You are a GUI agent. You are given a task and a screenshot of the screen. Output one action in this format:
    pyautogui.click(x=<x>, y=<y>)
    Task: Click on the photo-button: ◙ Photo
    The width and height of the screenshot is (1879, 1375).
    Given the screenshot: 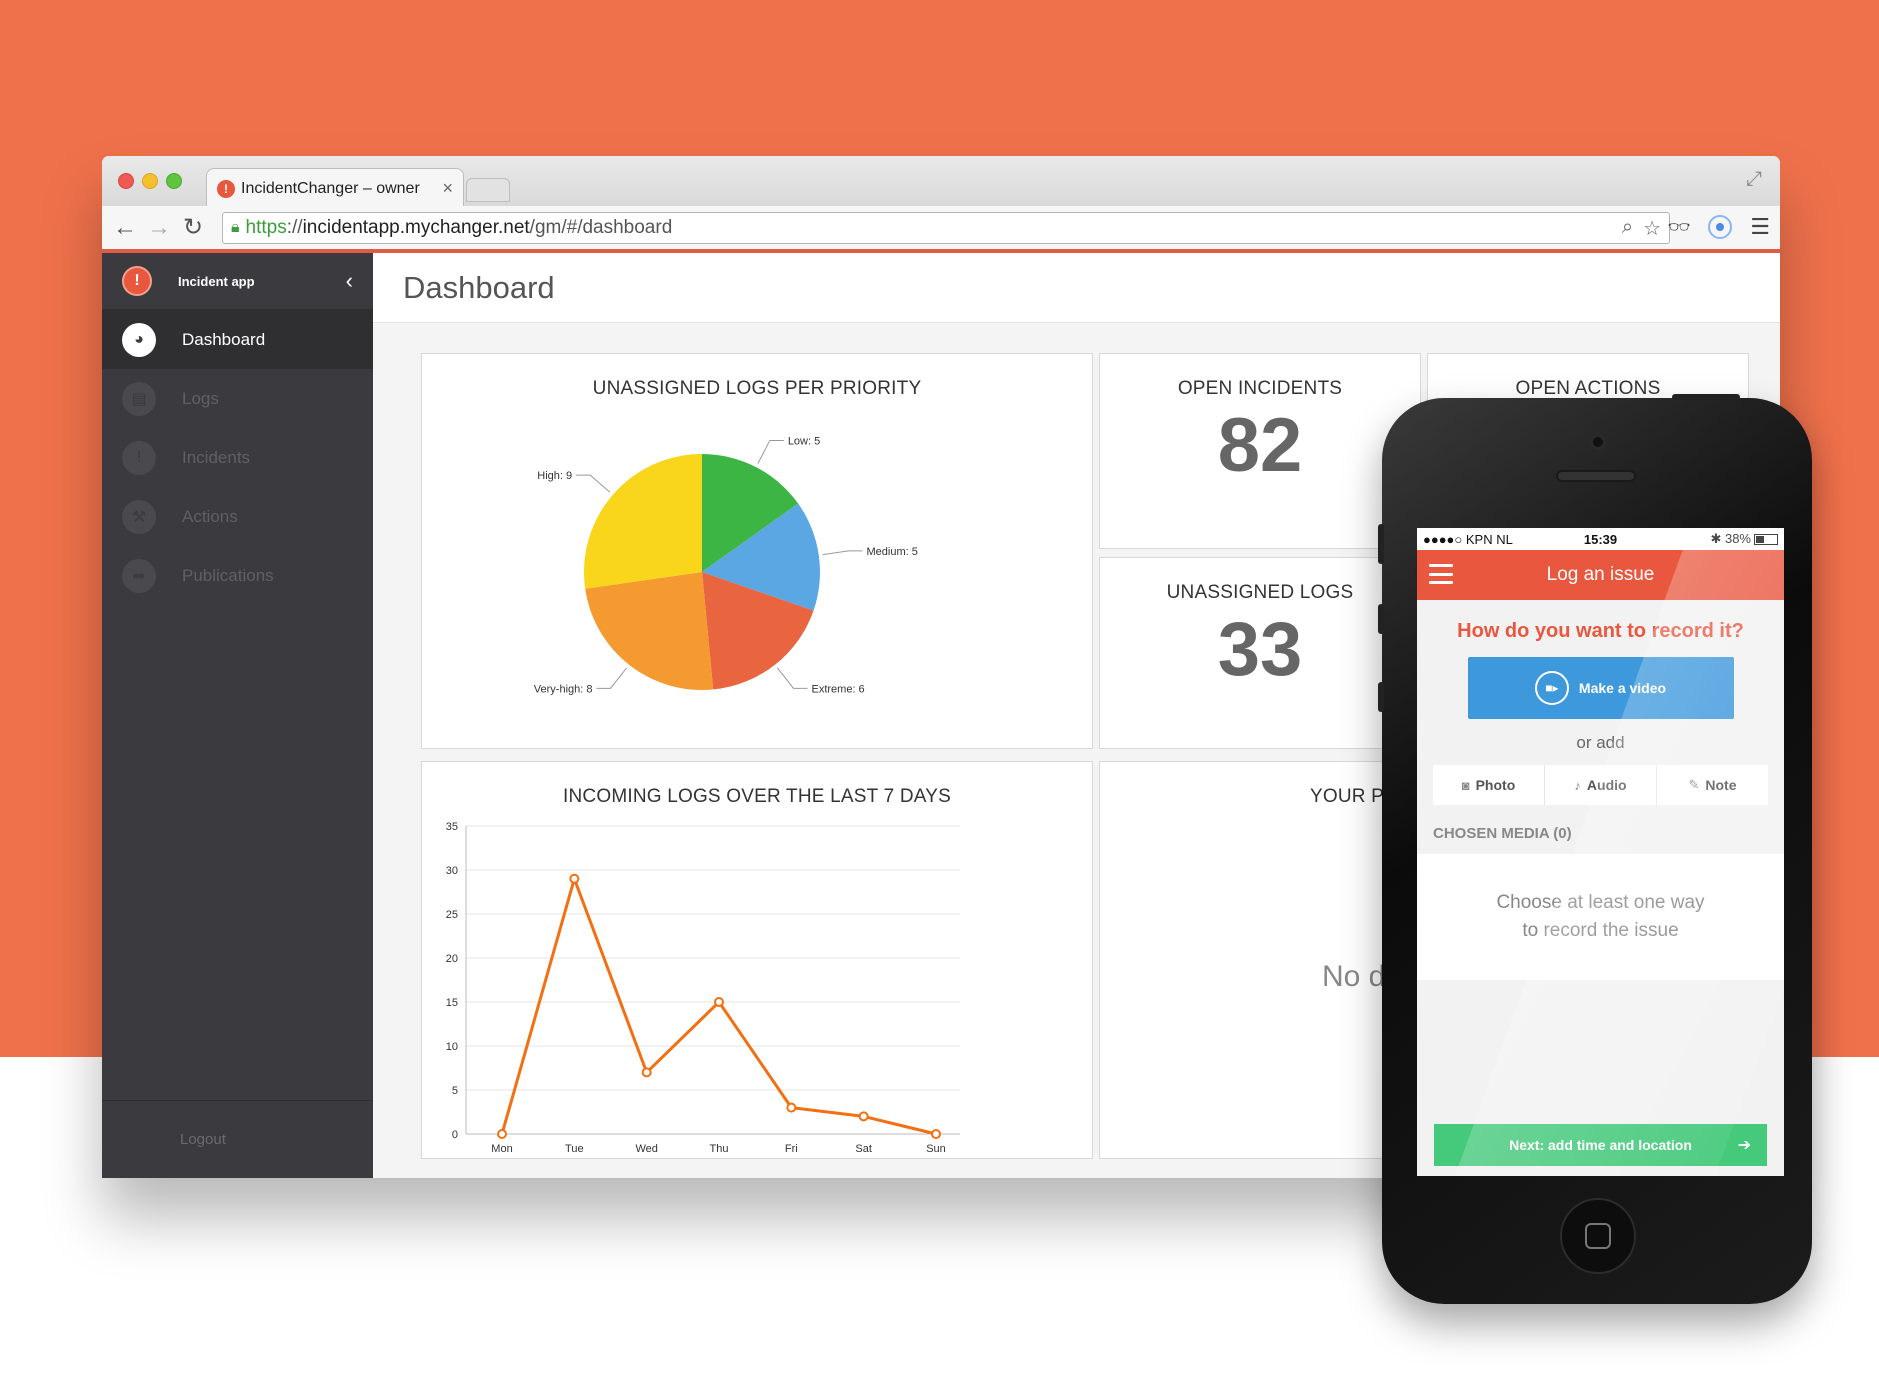 What is the action you would take?
    pyautogui.click(x=1489, y=785)
    